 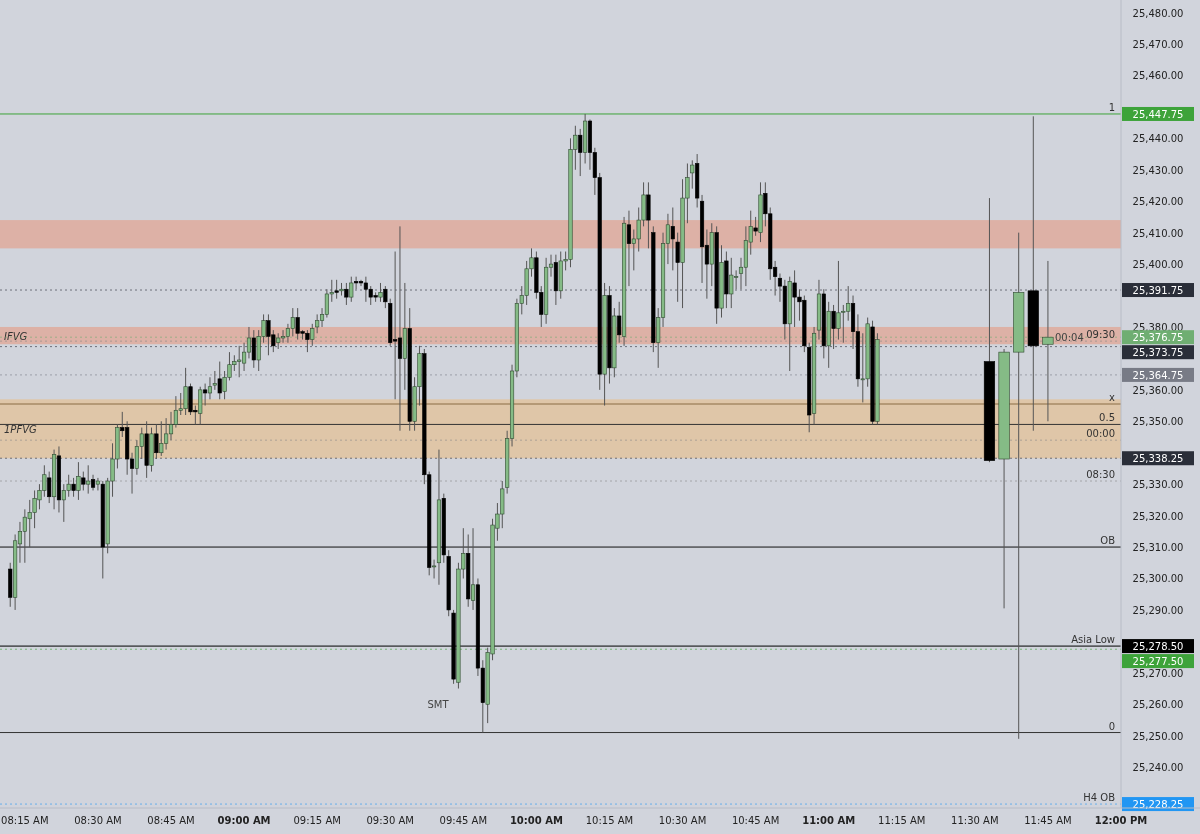 What do you see at coordinates (1111, 107) in the screenshot?
I see `annotation: 1` at bounding box center [1111, 107].